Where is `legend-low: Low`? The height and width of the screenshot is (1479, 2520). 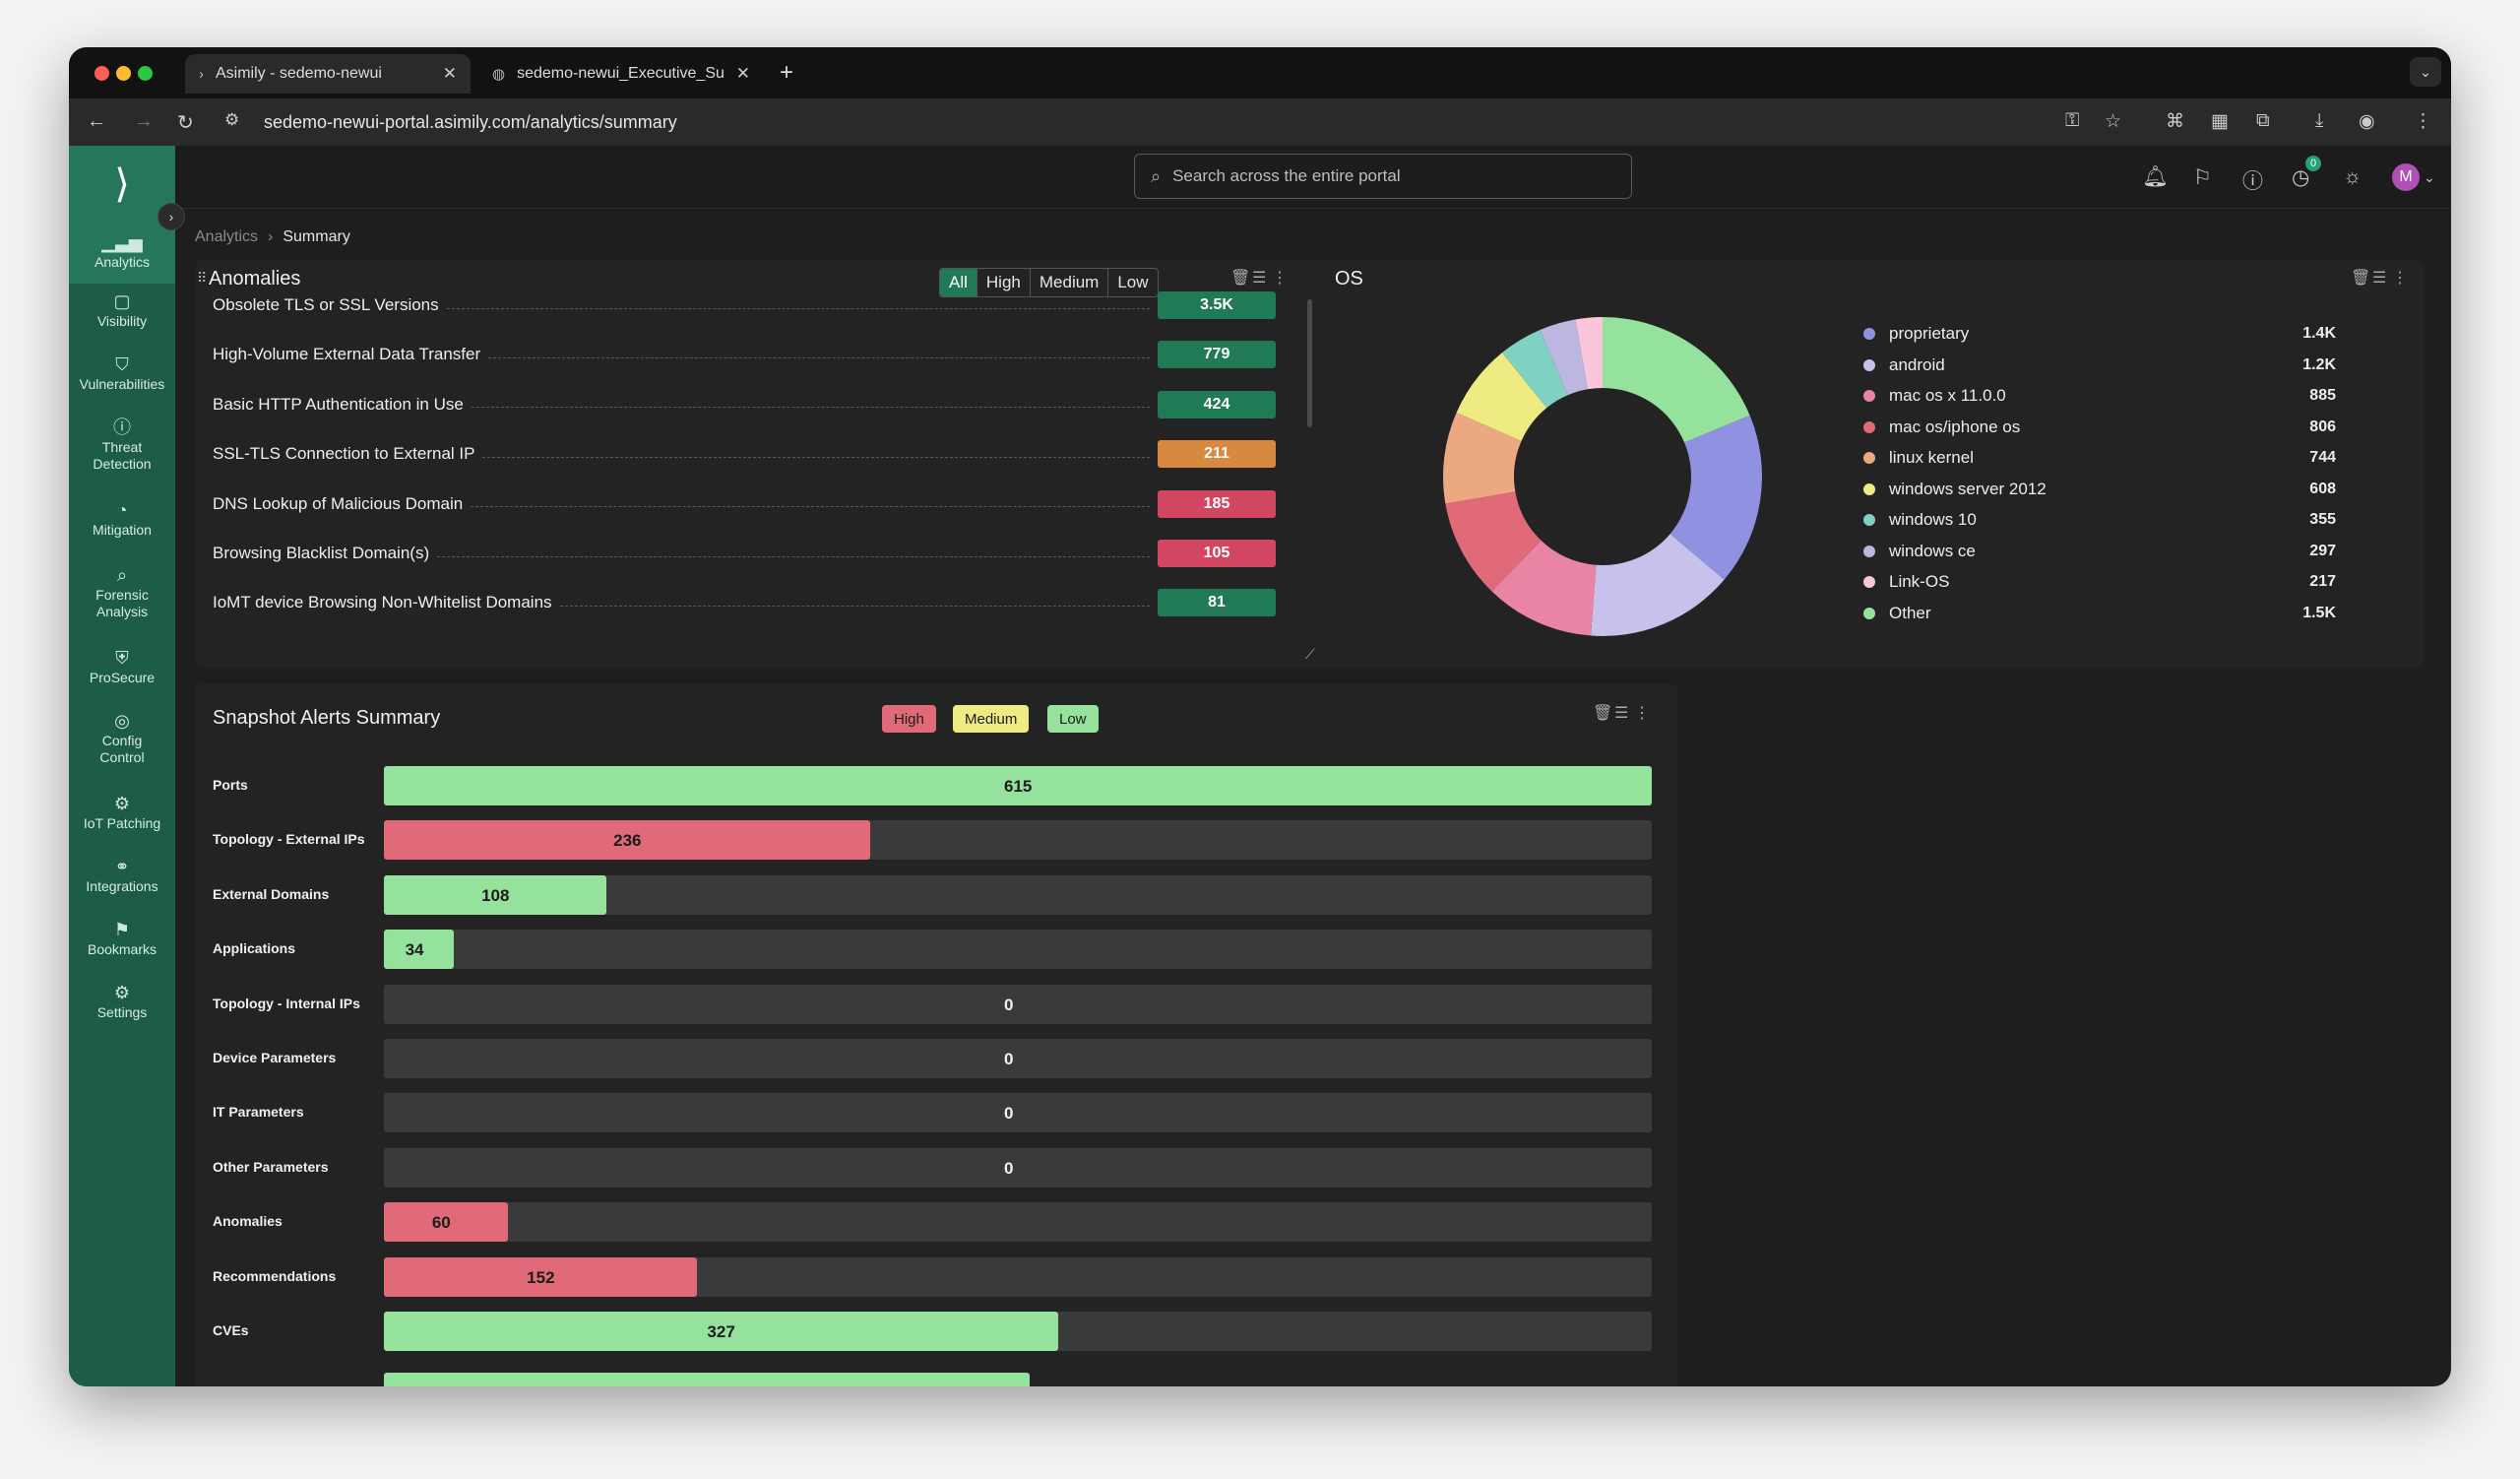 legend-low: Low is located at coordinates (1073, 719).